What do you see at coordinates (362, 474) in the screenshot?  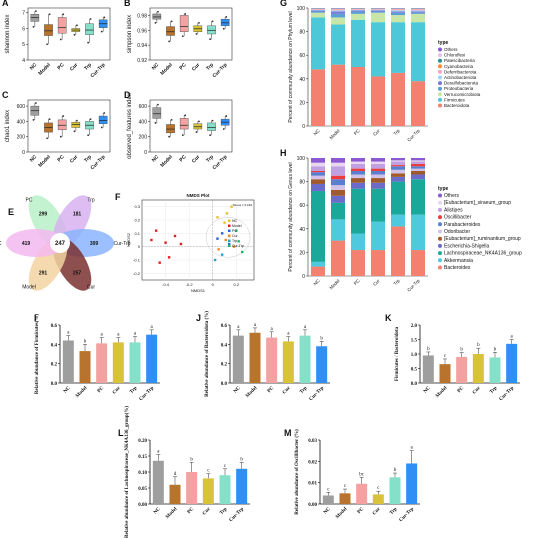 I see `significance-letter: bc` at bounding box center [362, 474].